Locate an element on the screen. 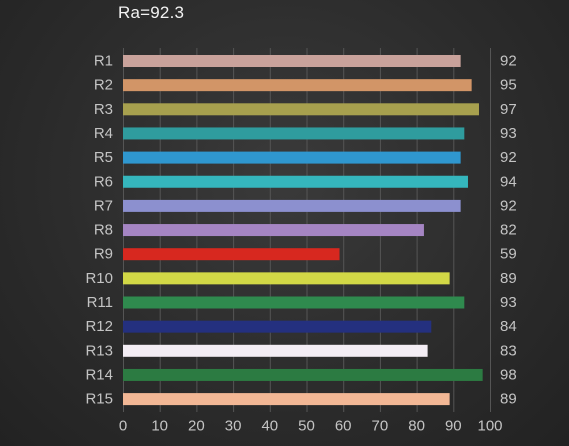 The image size is (569, 446). bar-r6 is located at coordinates (295, 181).